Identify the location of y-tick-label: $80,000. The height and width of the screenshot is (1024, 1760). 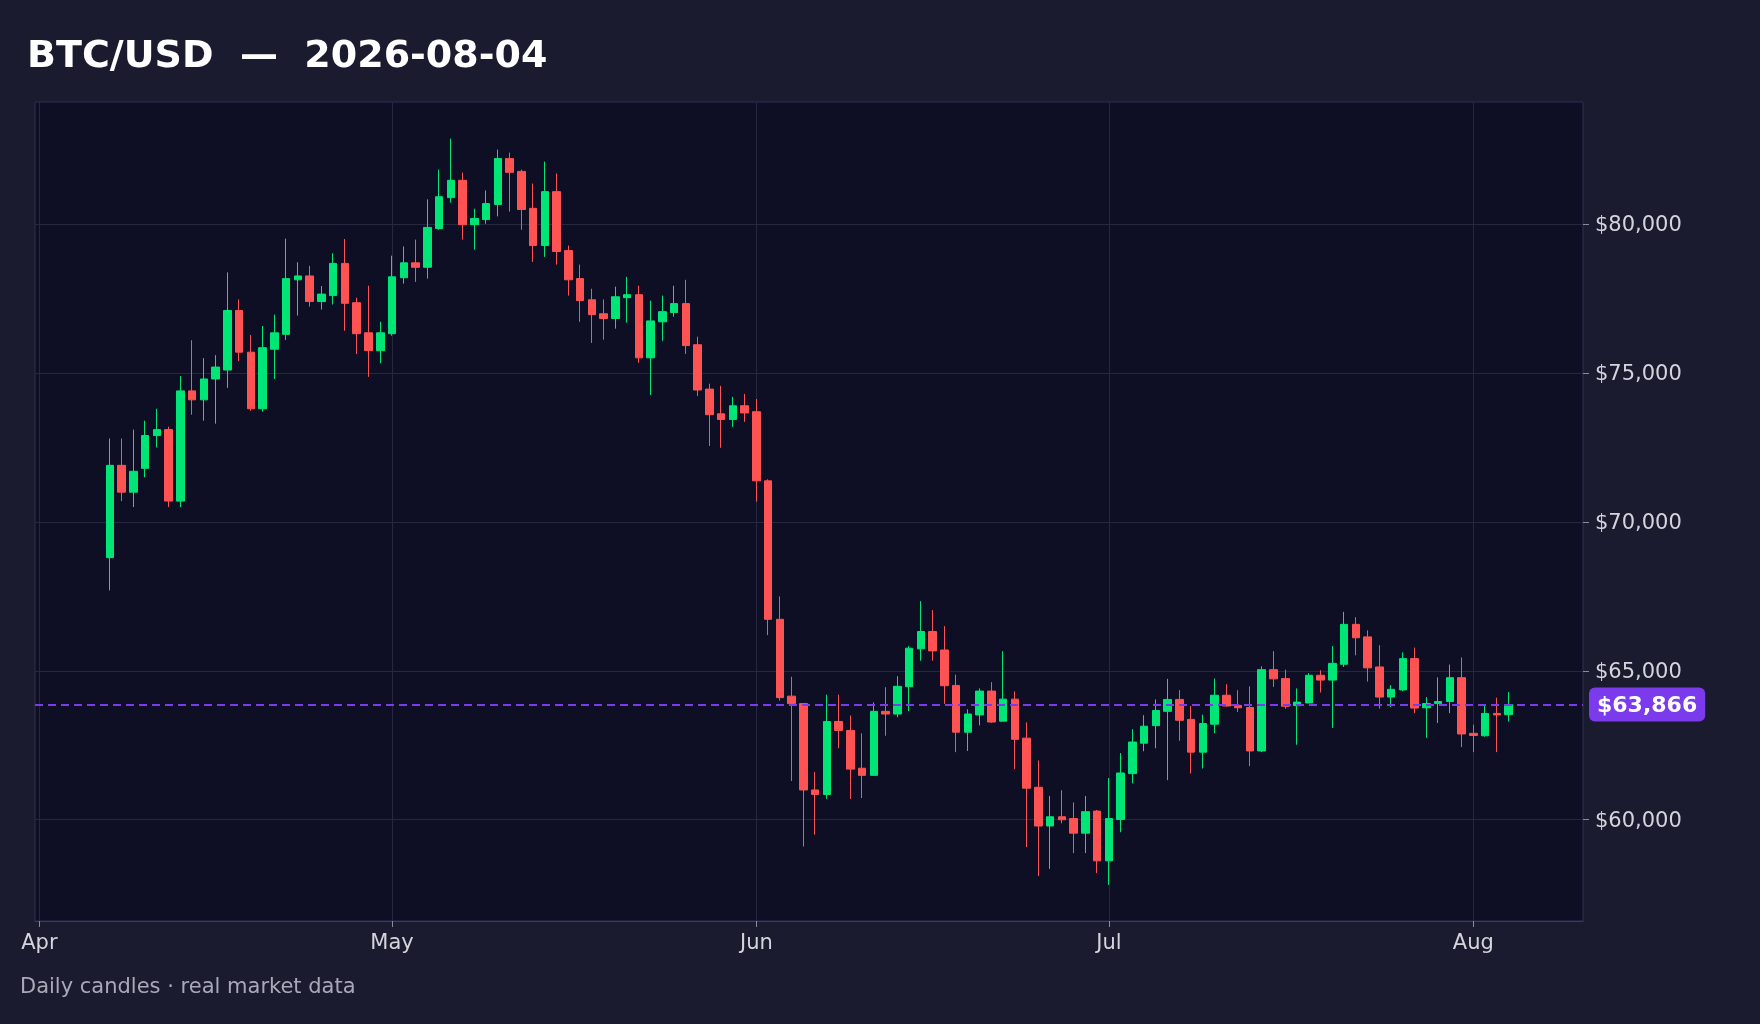
(1638, 224).